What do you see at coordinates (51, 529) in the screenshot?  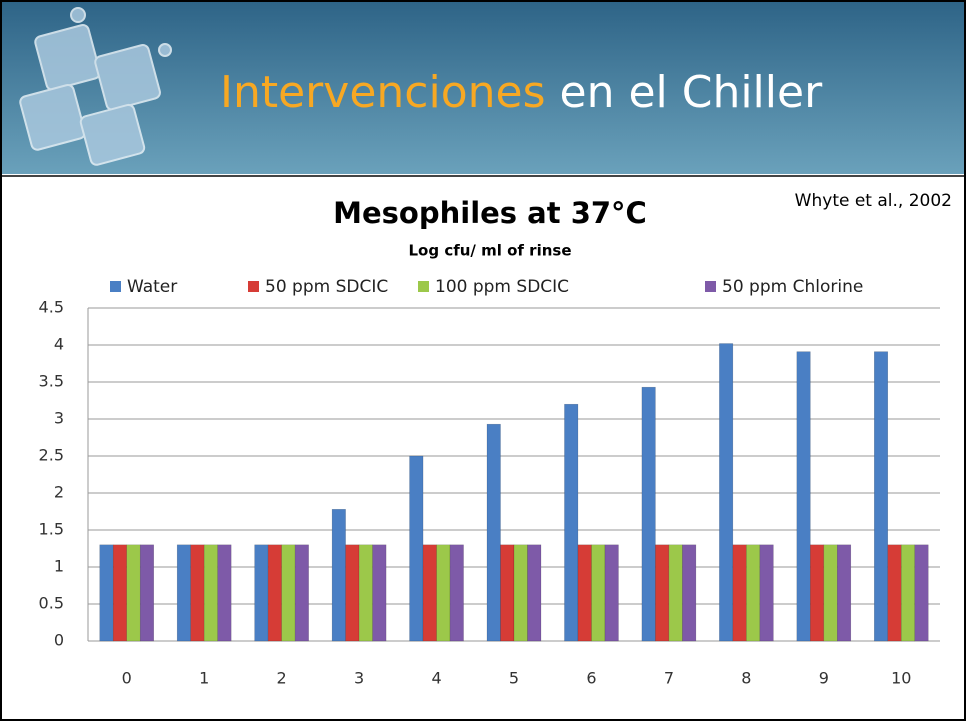 I see `y-tick-label: 1.5` at bounding box center [51, 529].